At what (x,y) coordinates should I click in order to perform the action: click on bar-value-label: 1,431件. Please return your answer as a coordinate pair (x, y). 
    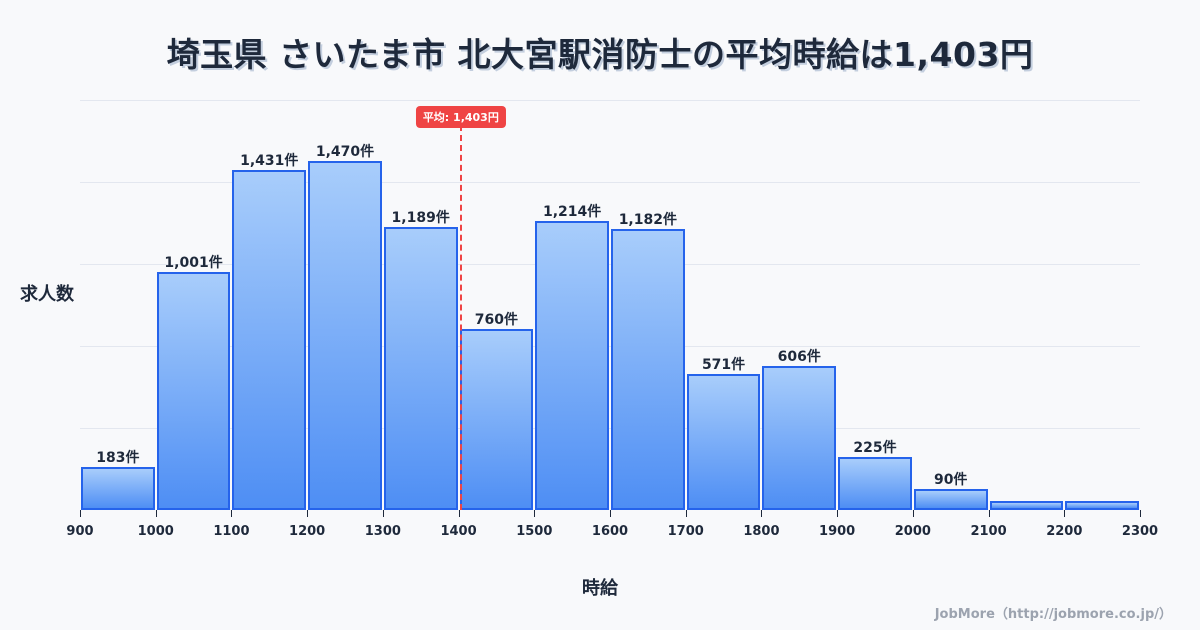
    Looking at the image, I should click on (269, 160).